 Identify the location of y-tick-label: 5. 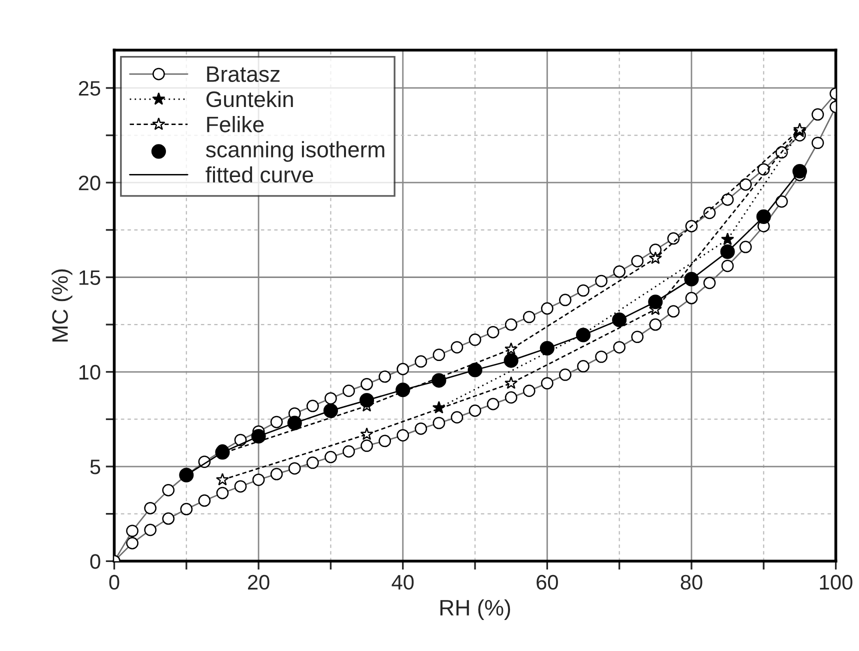
(95, 467).